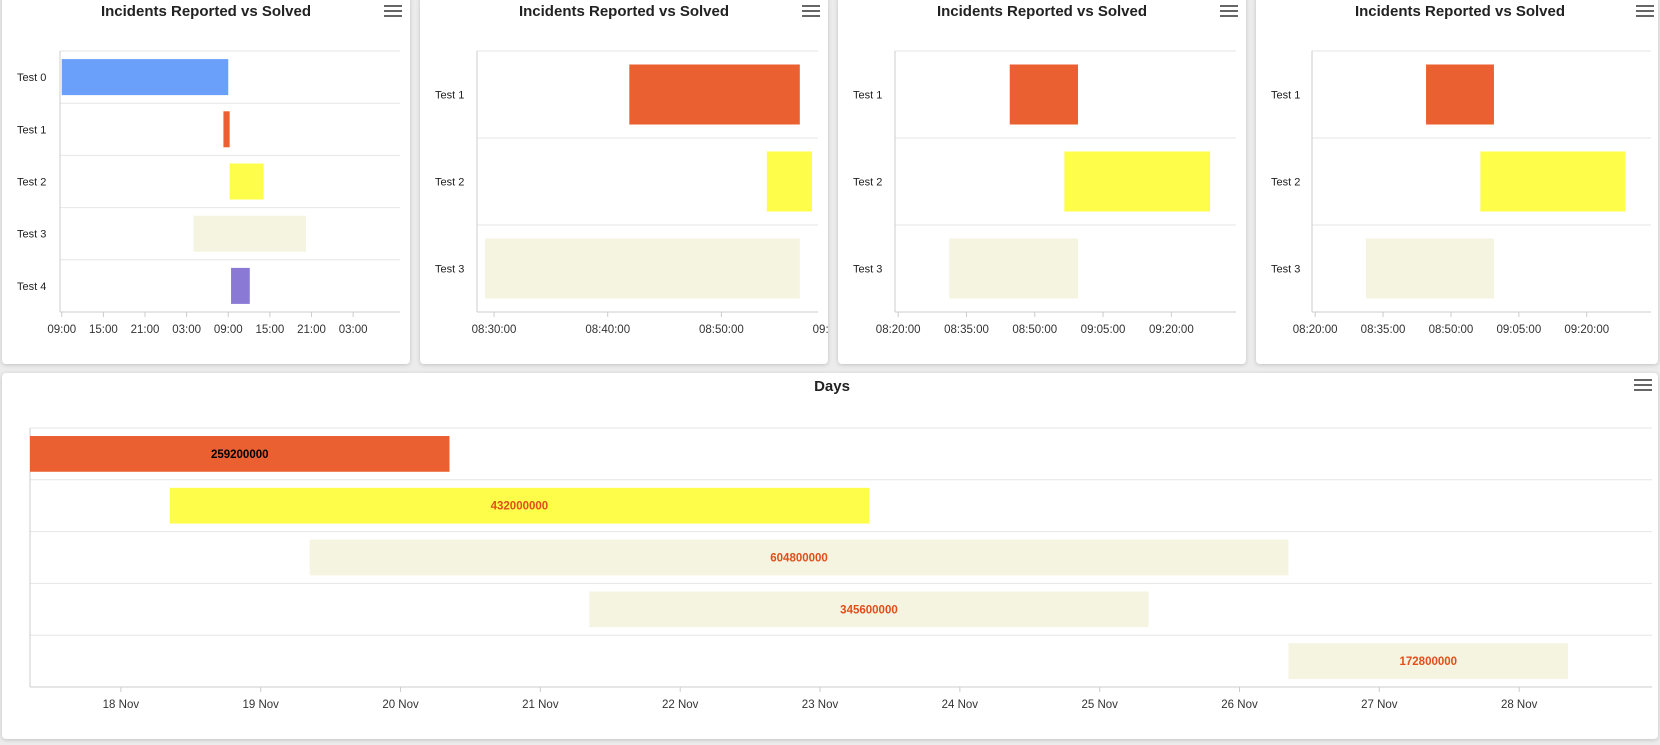  What do you see at coordinates (1099, 705) in the screenshot?
I see `tick-label: 25 Nov` at bounding box center [1099, 705].